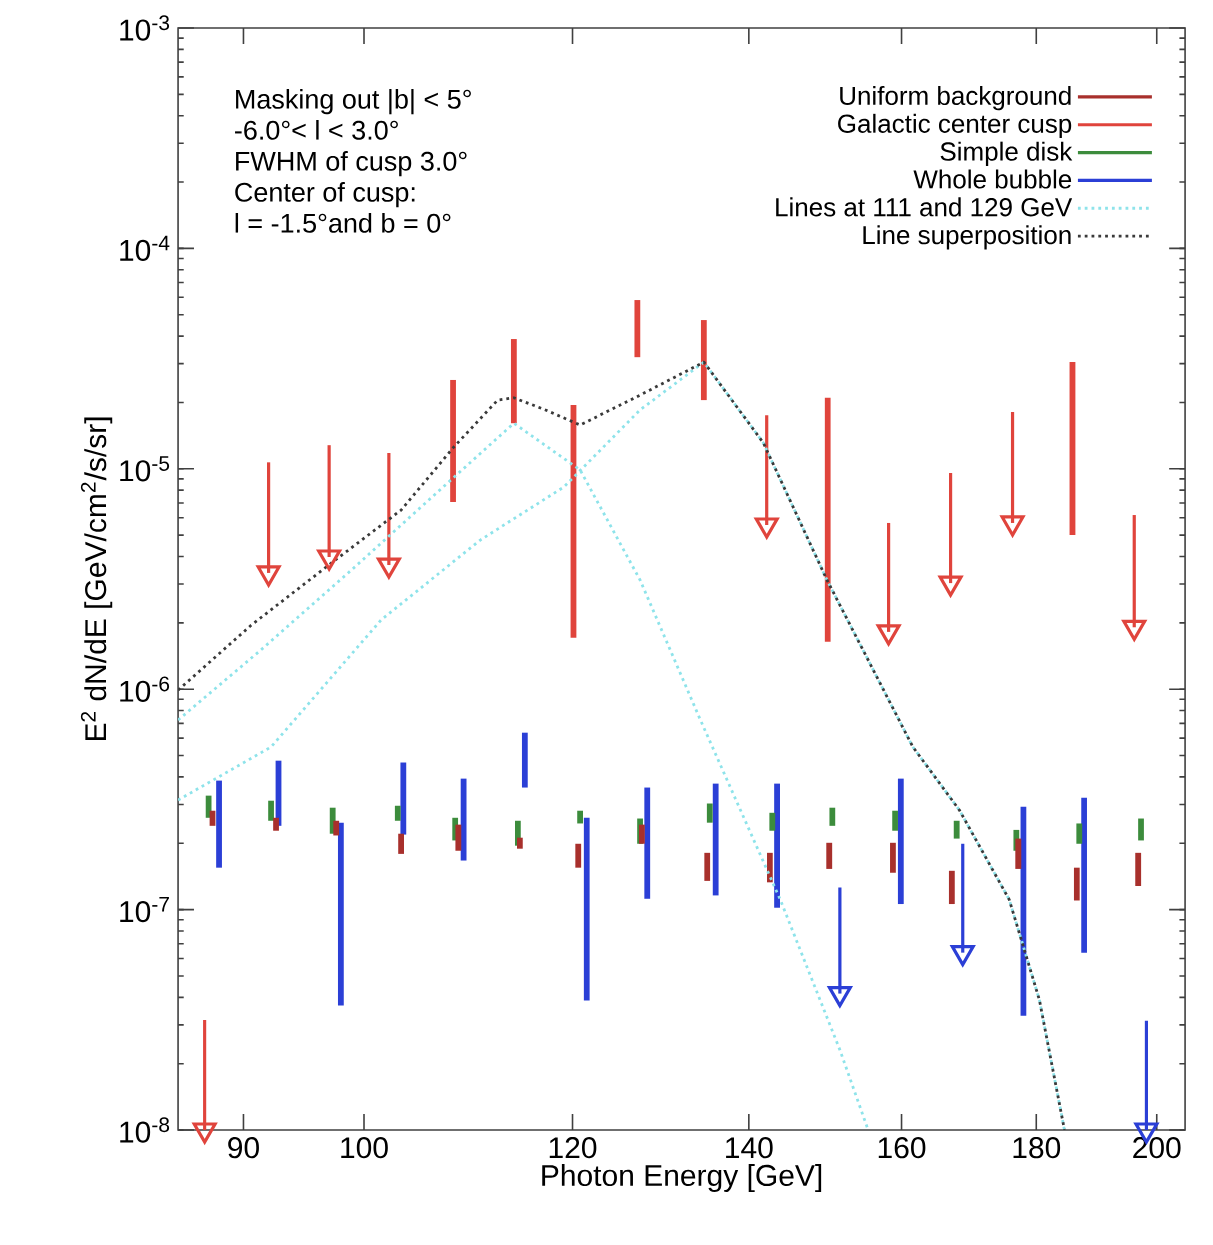 This screenshot has width=1213, height=1245. What do you see at coordinates (353, 102) in the screenshot?
I see `annotation: Masking out |b| < 5°` at bounding box center [353, 102].